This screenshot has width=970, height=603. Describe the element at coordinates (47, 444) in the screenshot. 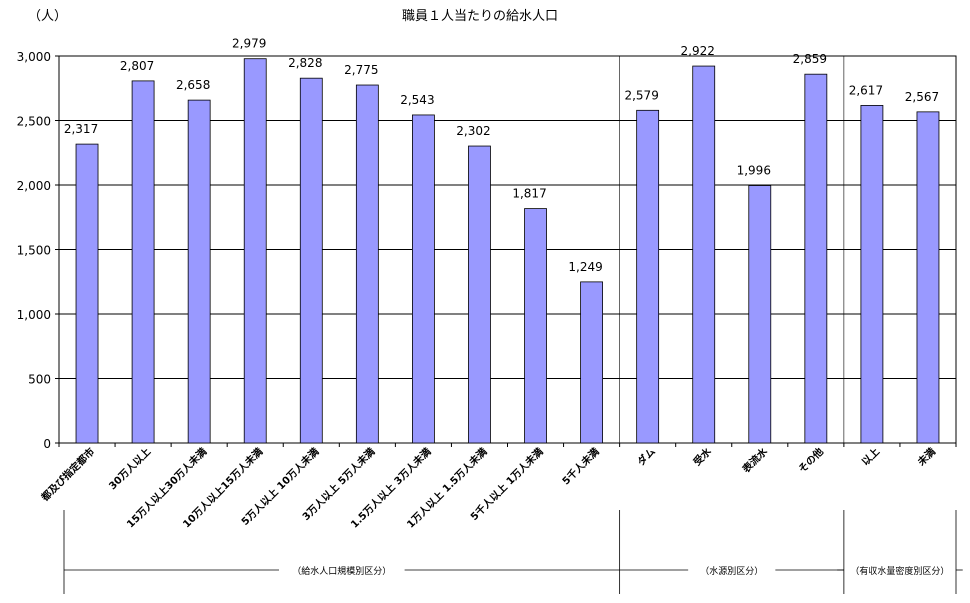

I see `y-tick-label: 0` at that location.